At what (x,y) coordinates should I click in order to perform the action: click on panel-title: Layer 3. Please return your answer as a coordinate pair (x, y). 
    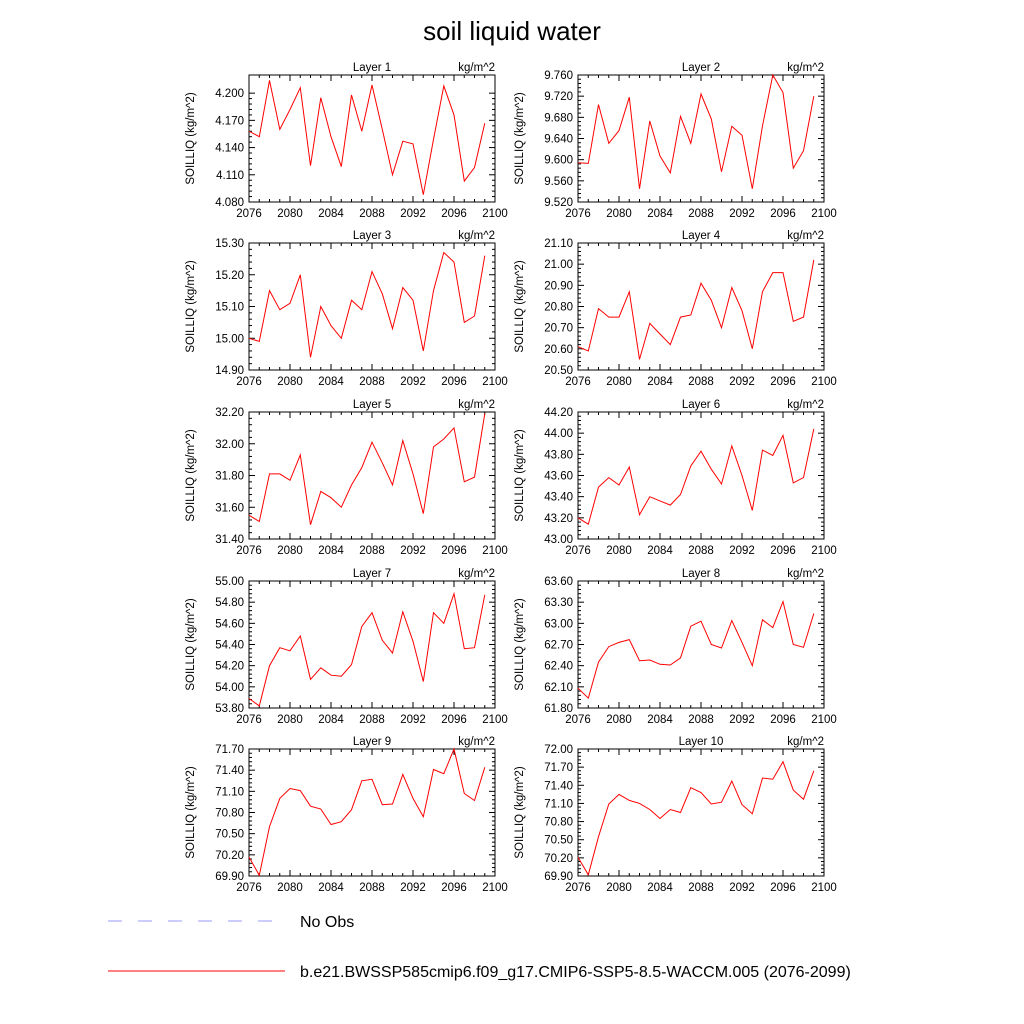
    Looking at the image, I should click on (372, 236).